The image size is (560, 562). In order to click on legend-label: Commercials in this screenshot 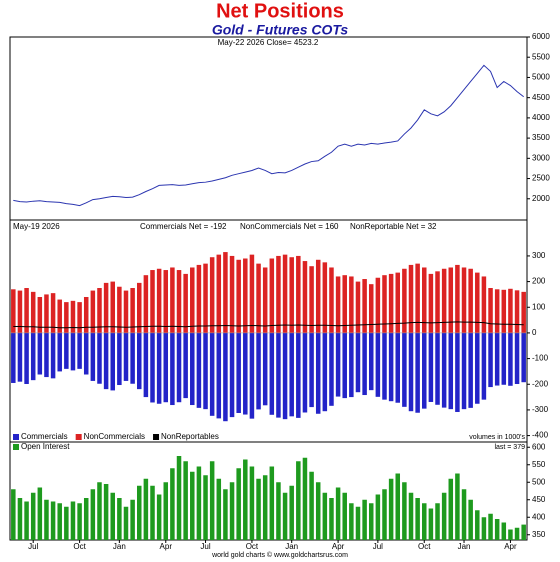, I will do `click(44, 436)`.